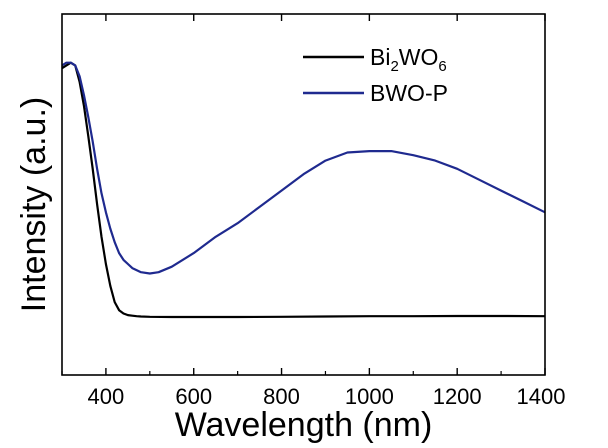 The image size is (608, 448). Describe the element at coordinates (442, 66) in the screenshot. I see `legend-label-bi2wo6-sub2: 6` at that location.